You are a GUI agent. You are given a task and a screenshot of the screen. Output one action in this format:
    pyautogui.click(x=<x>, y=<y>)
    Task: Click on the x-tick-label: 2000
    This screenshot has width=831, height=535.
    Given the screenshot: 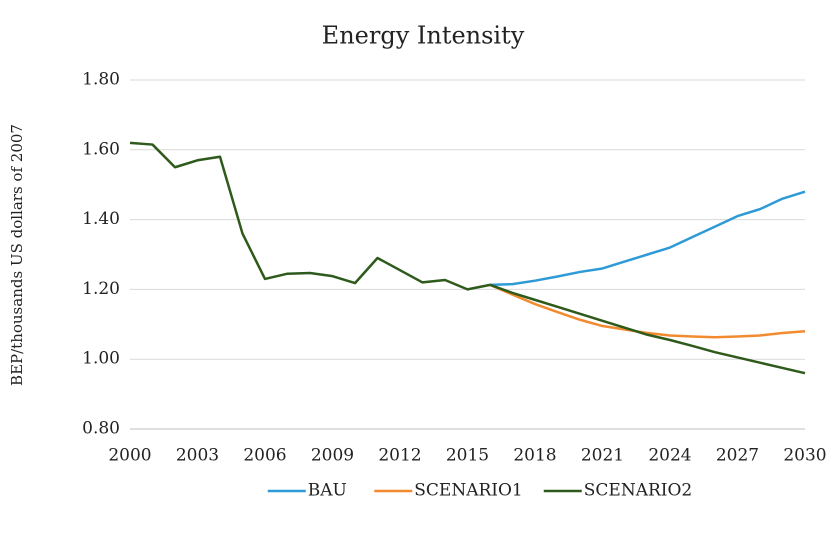 What is the action you would take?
    pyautogui.click(x=129, y=456)
    